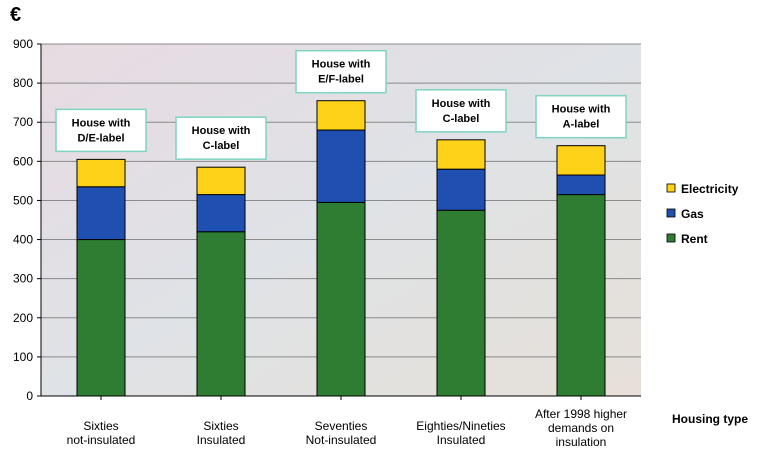  Describe the element at coordinates (341, 80) in the screenshot. I see `annotation-text: E/F-label` at that location.